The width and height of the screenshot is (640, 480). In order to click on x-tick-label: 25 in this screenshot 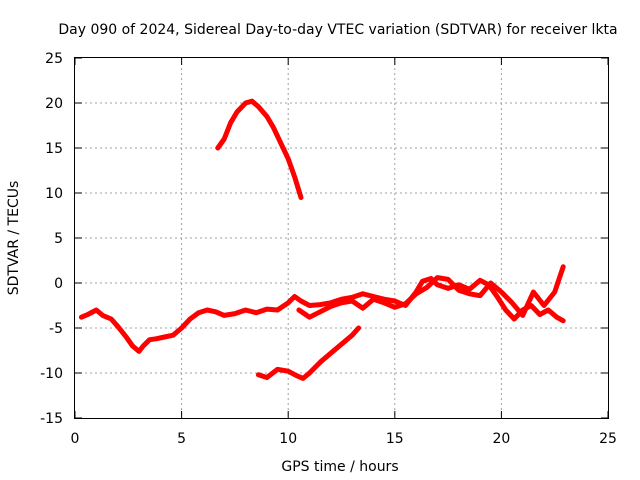, I will do `click(608, 439)`.